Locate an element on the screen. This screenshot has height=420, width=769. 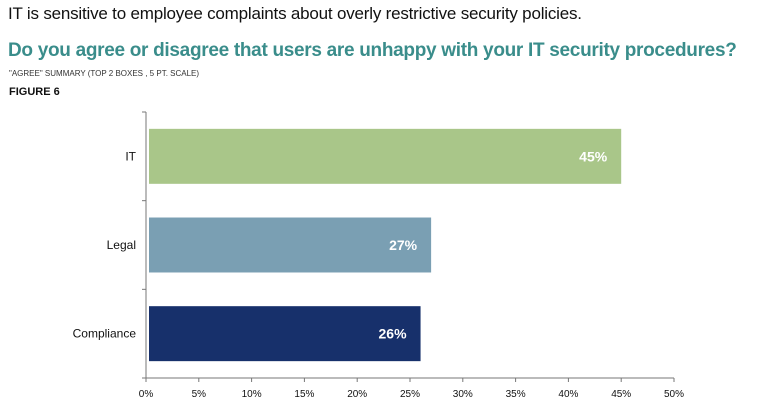
x-tick-label: 5% is located at coordinates (199, 394).